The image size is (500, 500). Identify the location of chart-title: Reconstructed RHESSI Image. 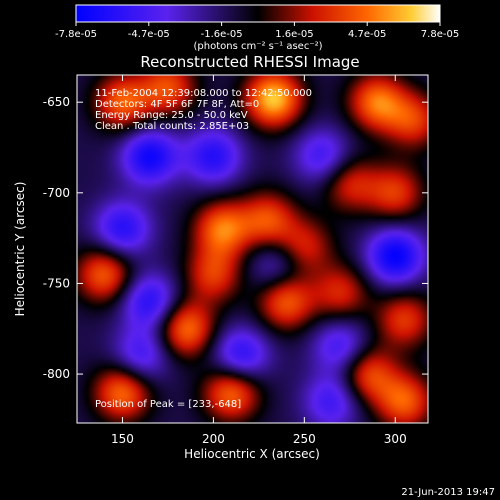
(249, 62).